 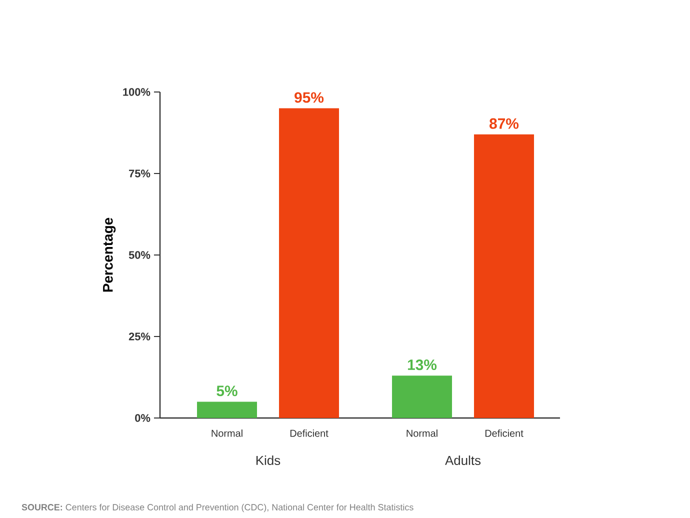 I want to click on data-label: 87%, so click(x=504, y=123).